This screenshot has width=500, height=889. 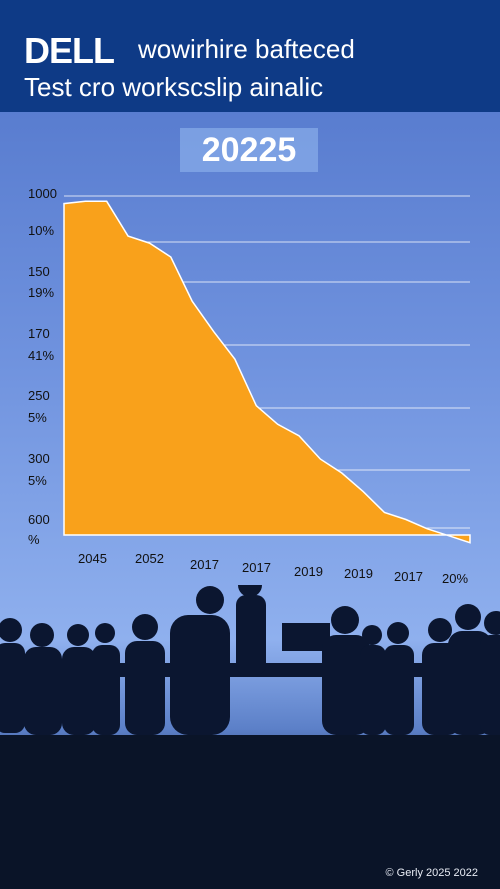 What do you see at coordinates (149, 558) in the screenshot?
I see `x-tick-label: 2052` at bounding box center [149, 558].